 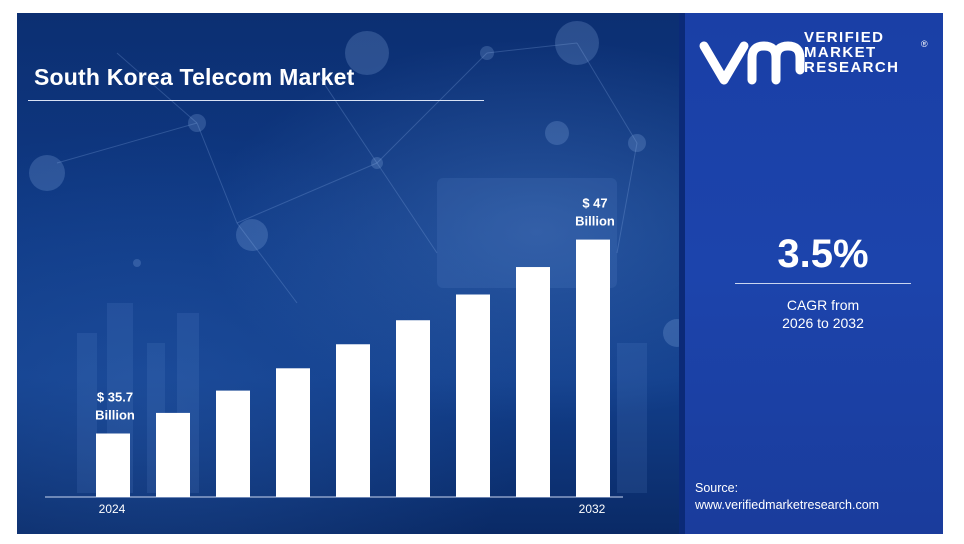 I want to click on bar-value-label-2024: $ 35.7, so click(x=115, y=397).